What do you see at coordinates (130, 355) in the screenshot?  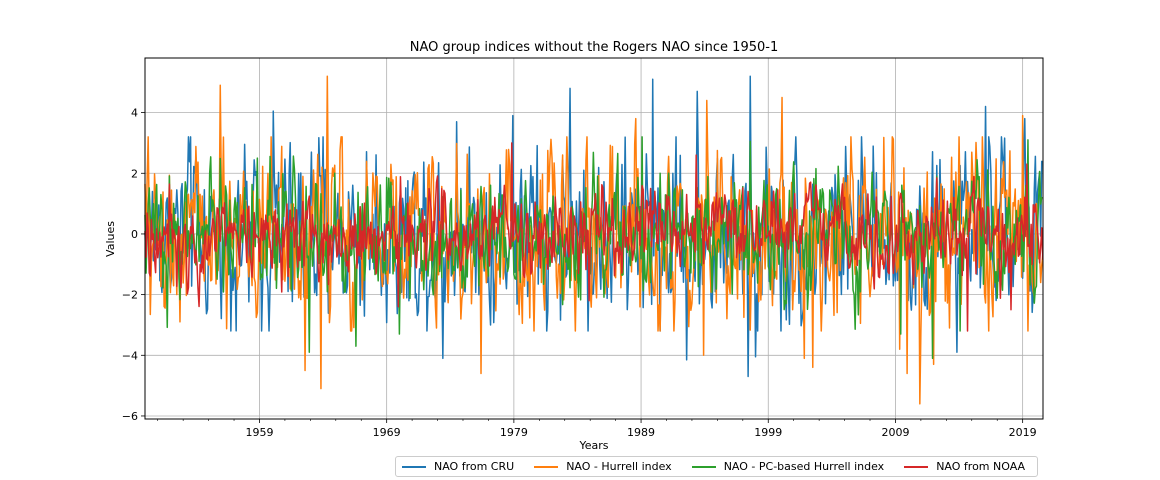 I see `y-tick-label: −4` at bounding box center [130, 355].